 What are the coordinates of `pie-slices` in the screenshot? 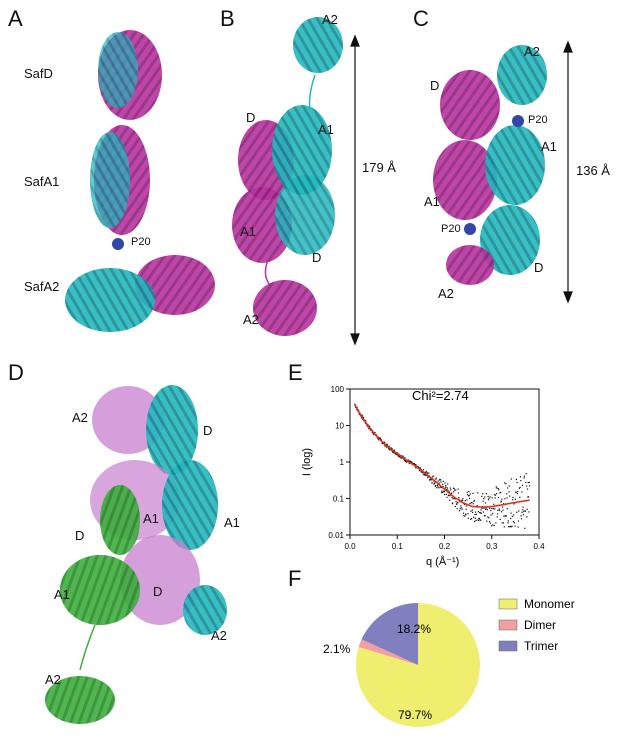 It's located at (418, 665).